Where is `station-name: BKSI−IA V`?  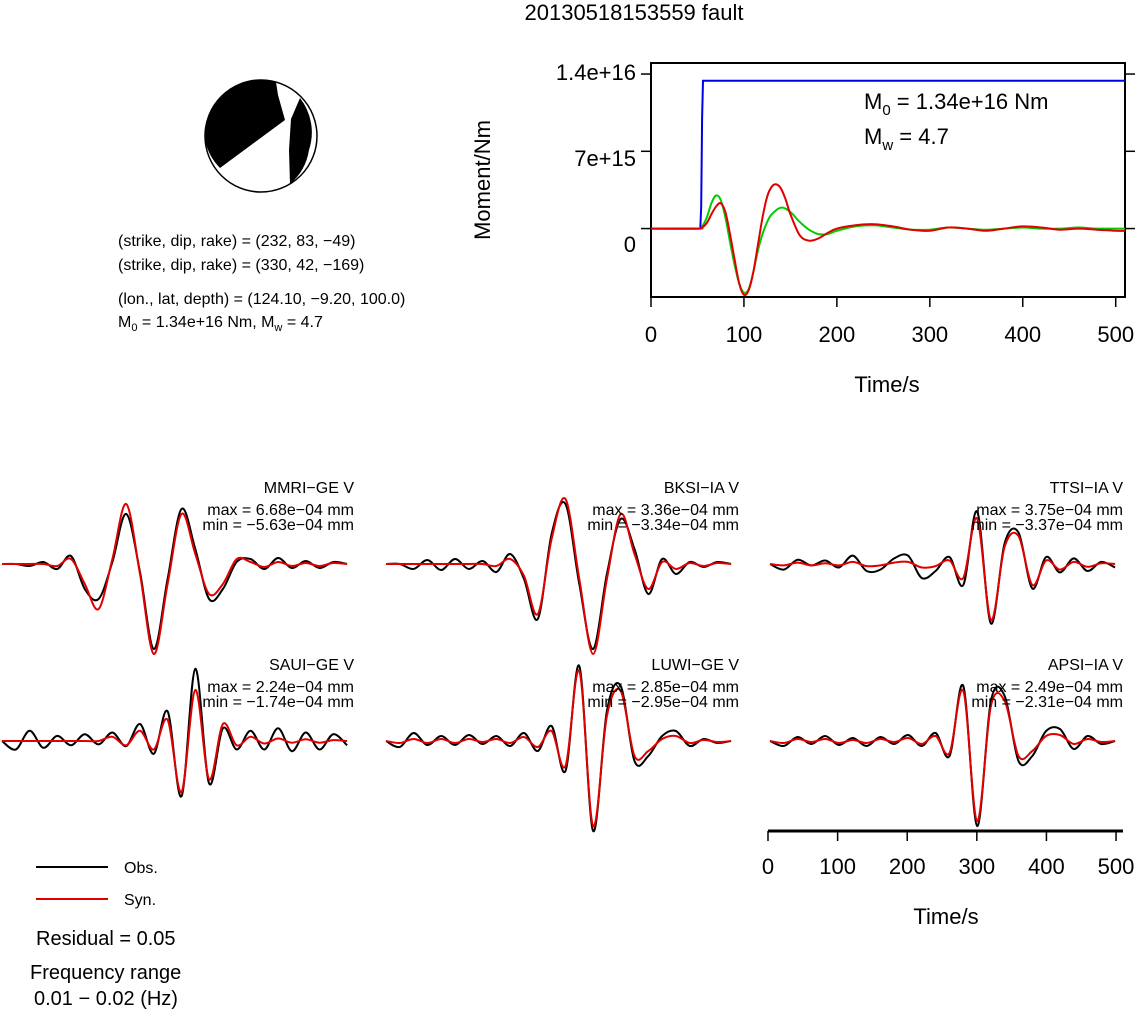
station-name: BKSI−IA V is located at coordinates (701, 488).